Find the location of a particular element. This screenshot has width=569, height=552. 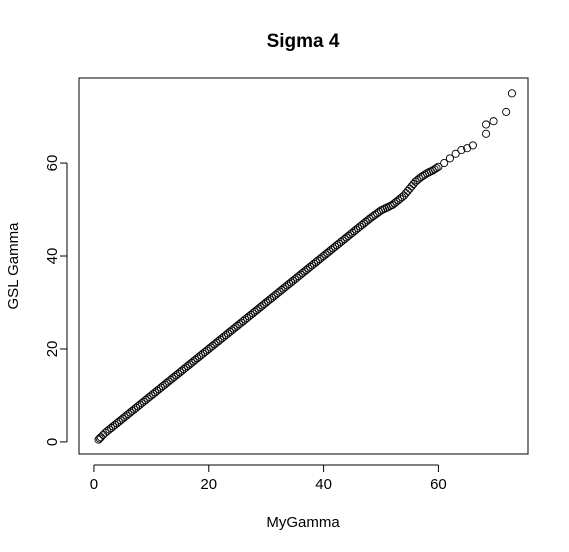

chart-title: Sigma 4 is located at coordinates (303, 41).